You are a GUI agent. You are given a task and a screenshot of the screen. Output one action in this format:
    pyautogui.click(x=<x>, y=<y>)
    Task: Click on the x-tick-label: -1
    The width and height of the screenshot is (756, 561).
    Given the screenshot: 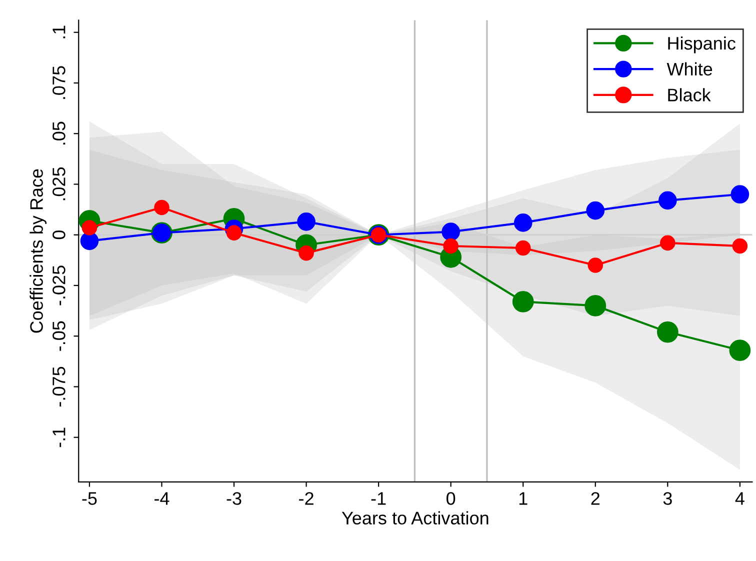 What is the action you would take?
    pyautogui.click(x=378, y=498)
    